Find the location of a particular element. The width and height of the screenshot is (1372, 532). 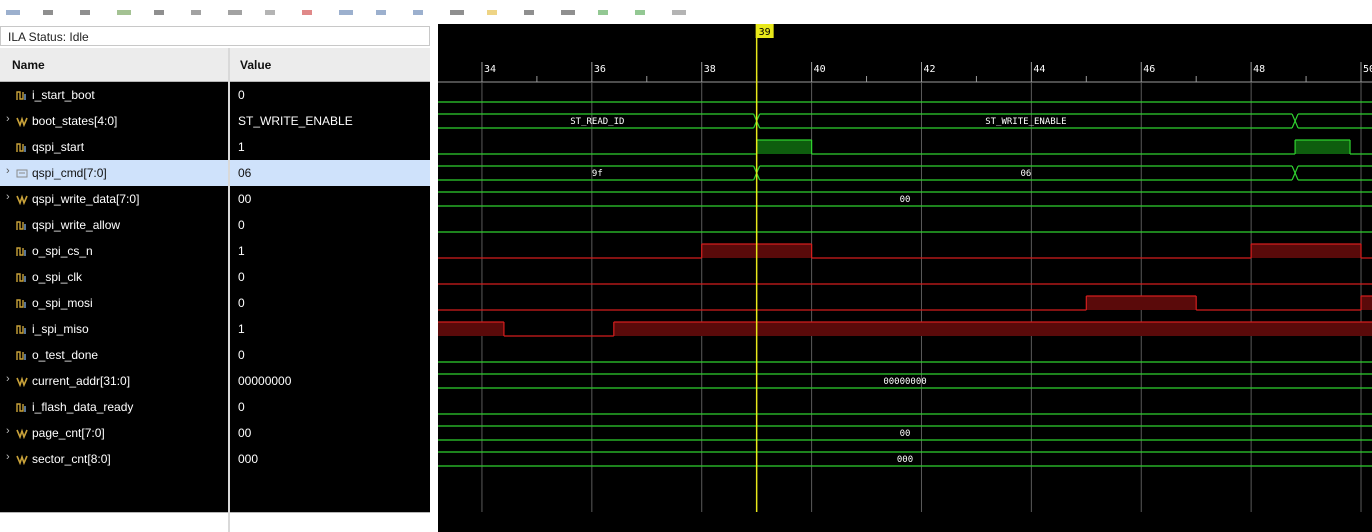

signal-value: ST_WRITE_ENABLE is located at coordinates (295, 121).